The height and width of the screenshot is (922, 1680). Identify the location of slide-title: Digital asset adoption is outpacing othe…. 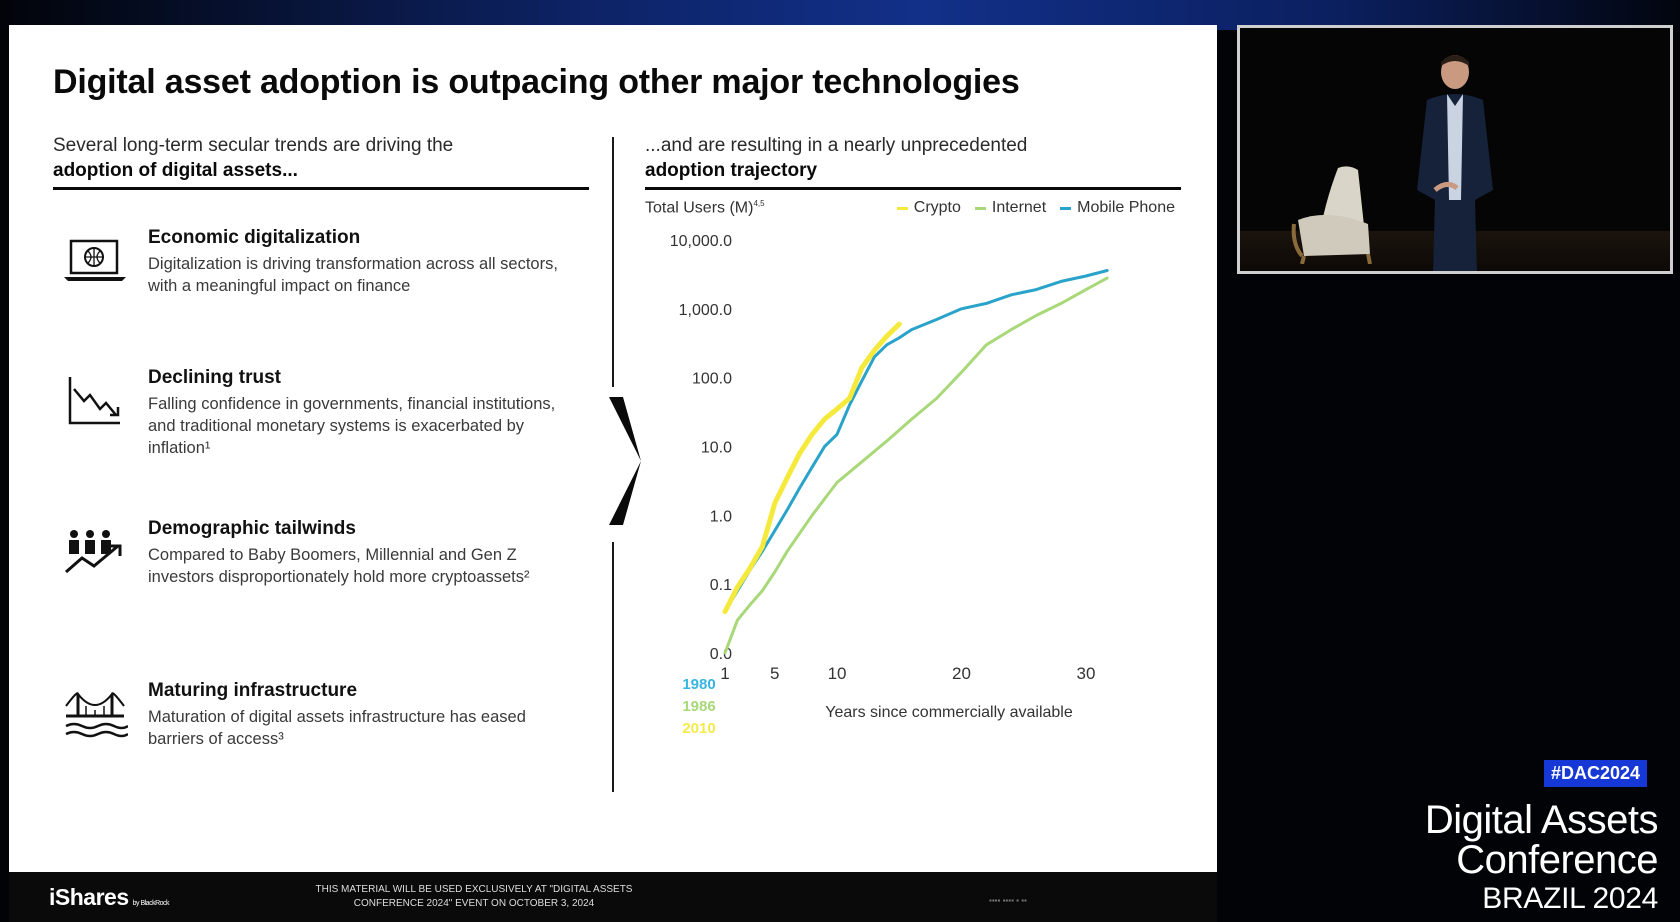
(536, 82).